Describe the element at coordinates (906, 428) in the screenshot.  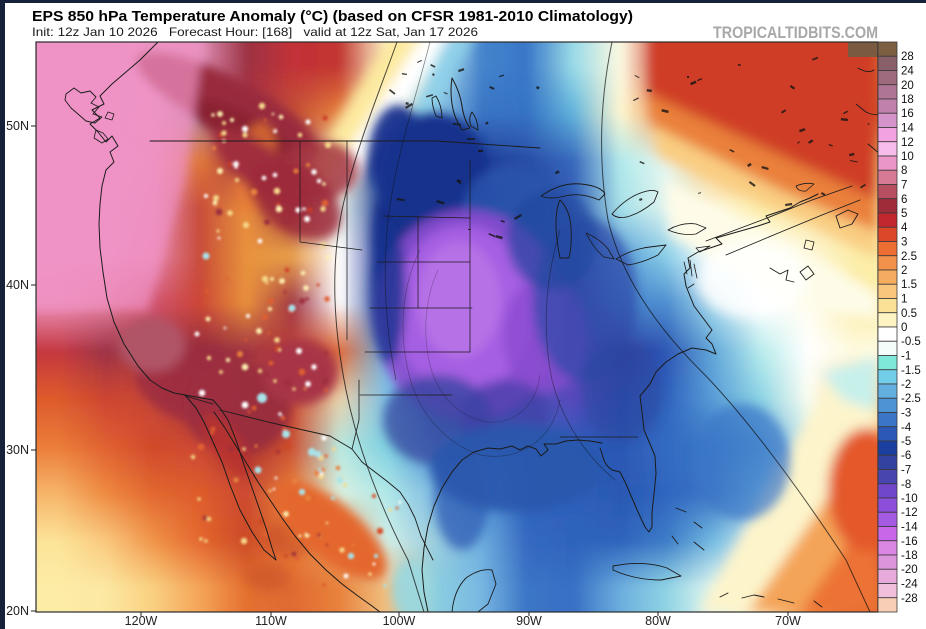
I see `svg-text: -4` at that location.